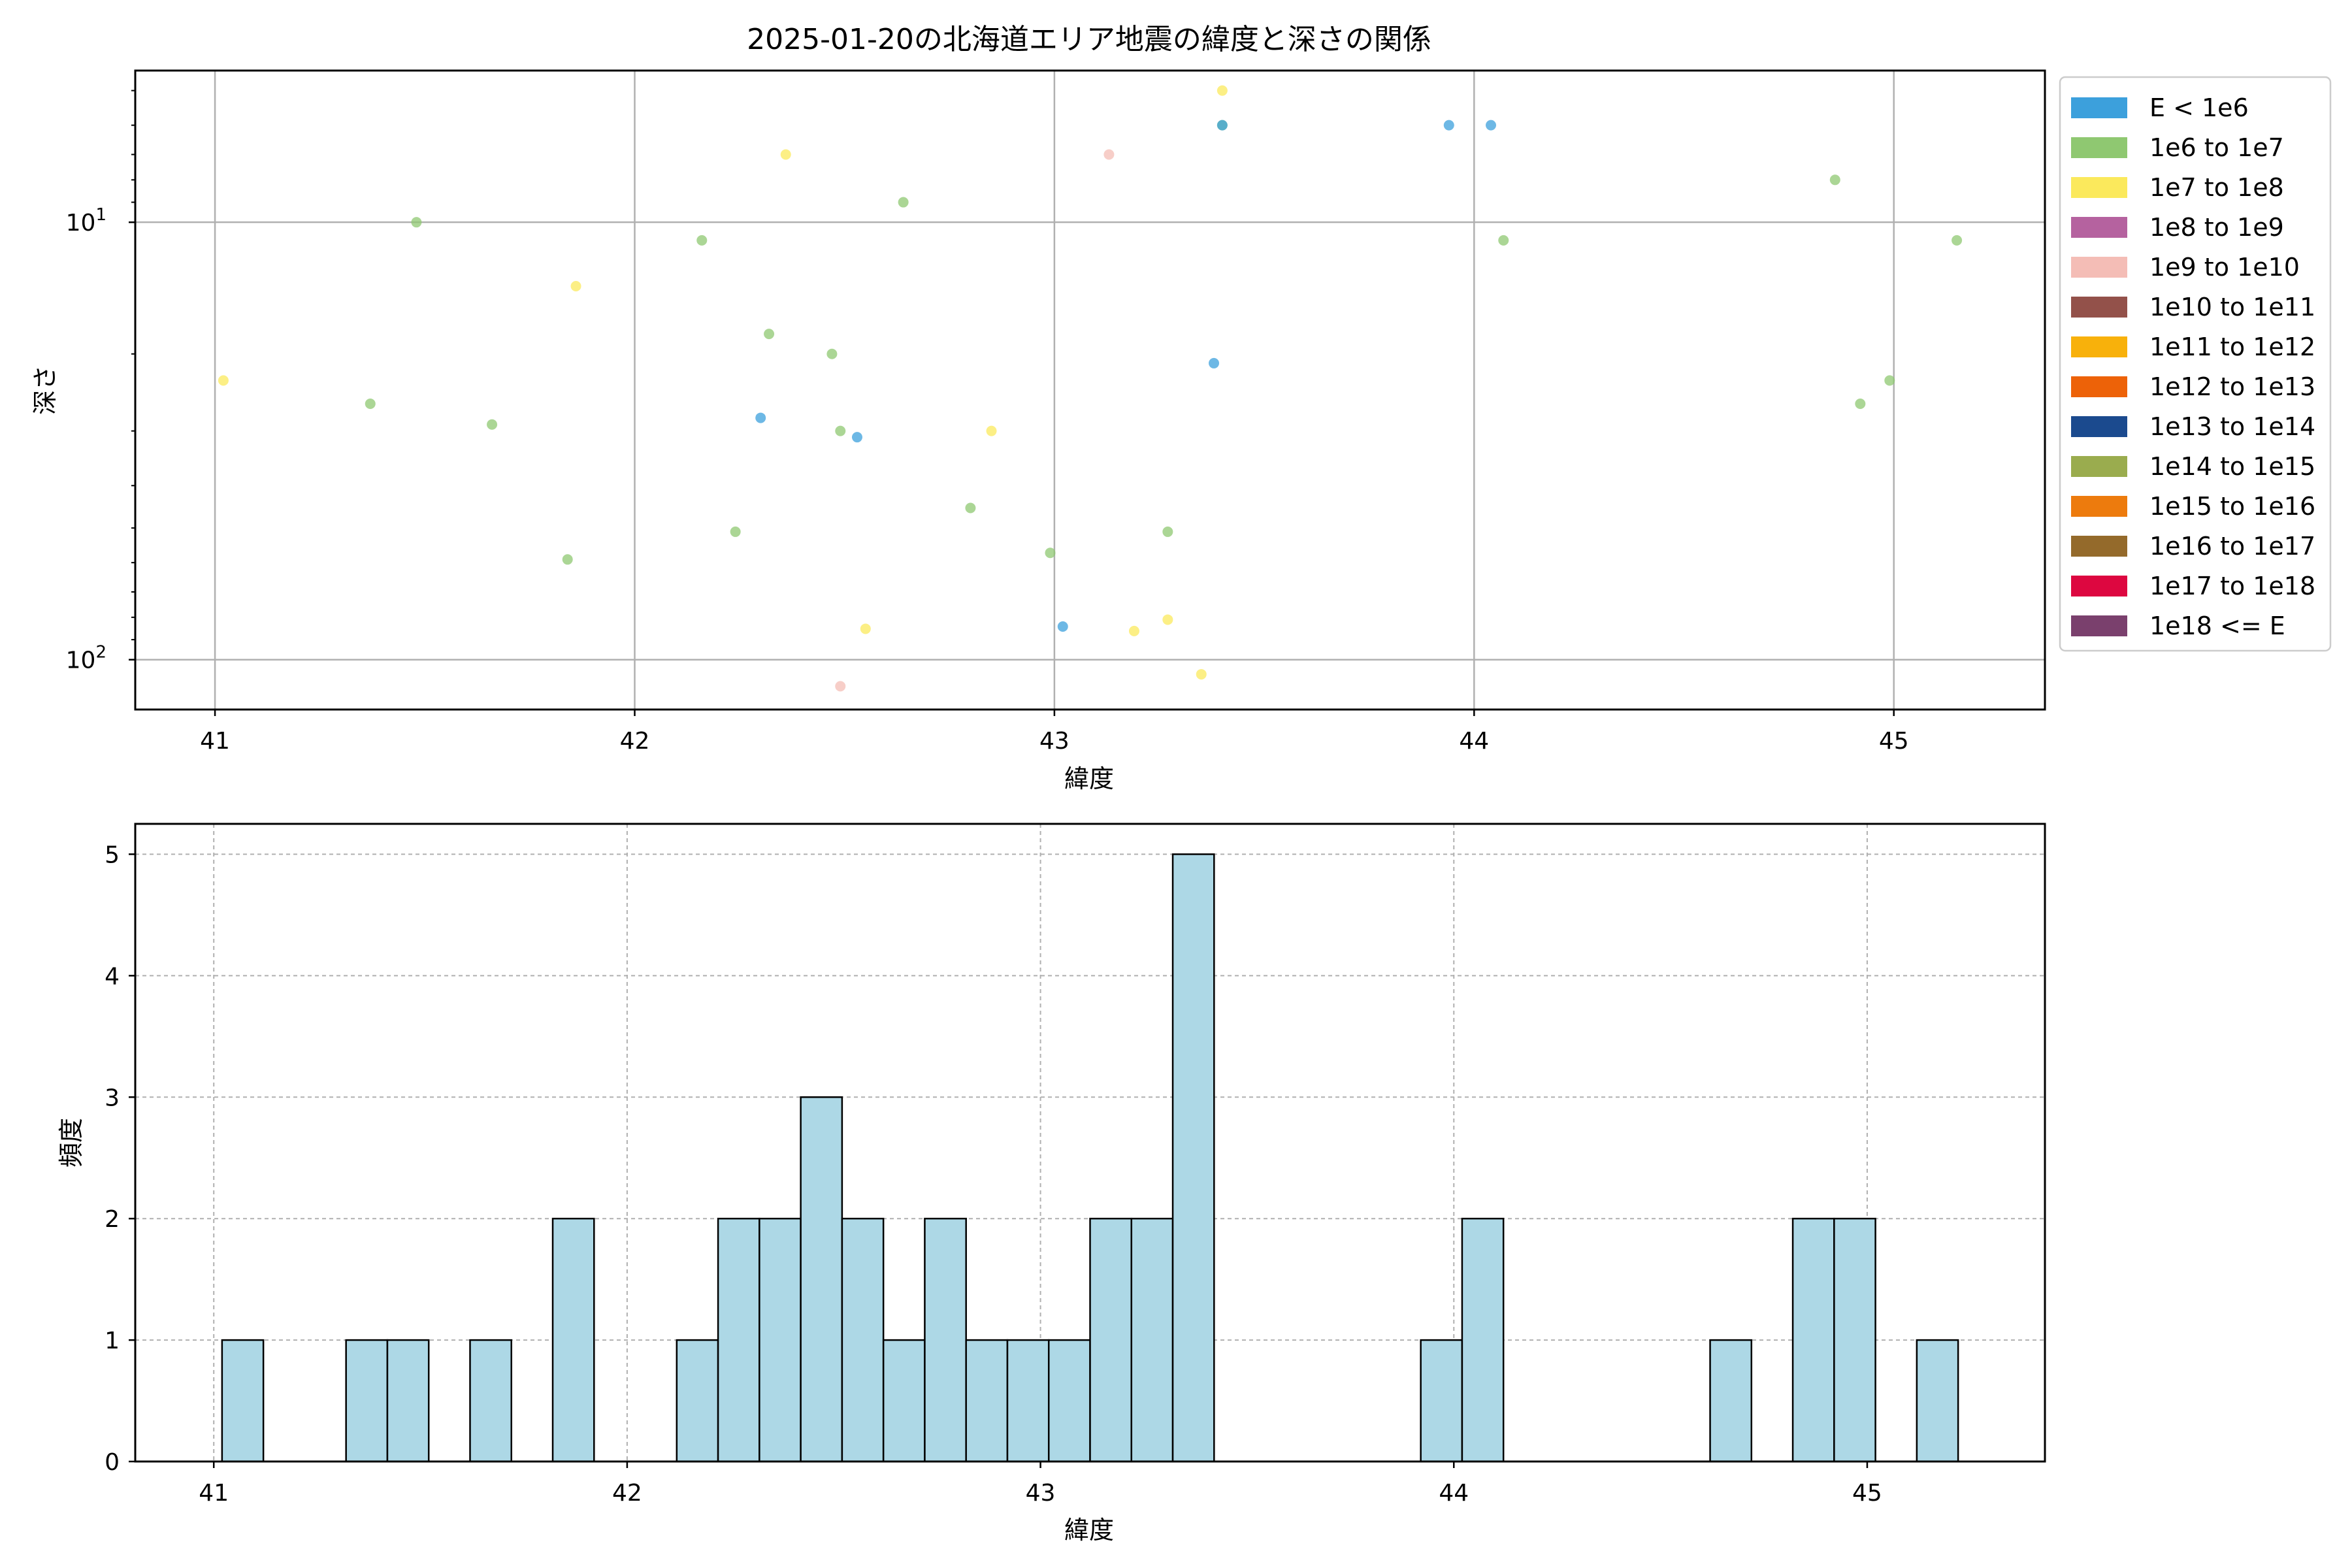 This screenshot has height=1568, width=2352. I want to click on scatter-x-axis-label: 緯度, so click(1089, 778).